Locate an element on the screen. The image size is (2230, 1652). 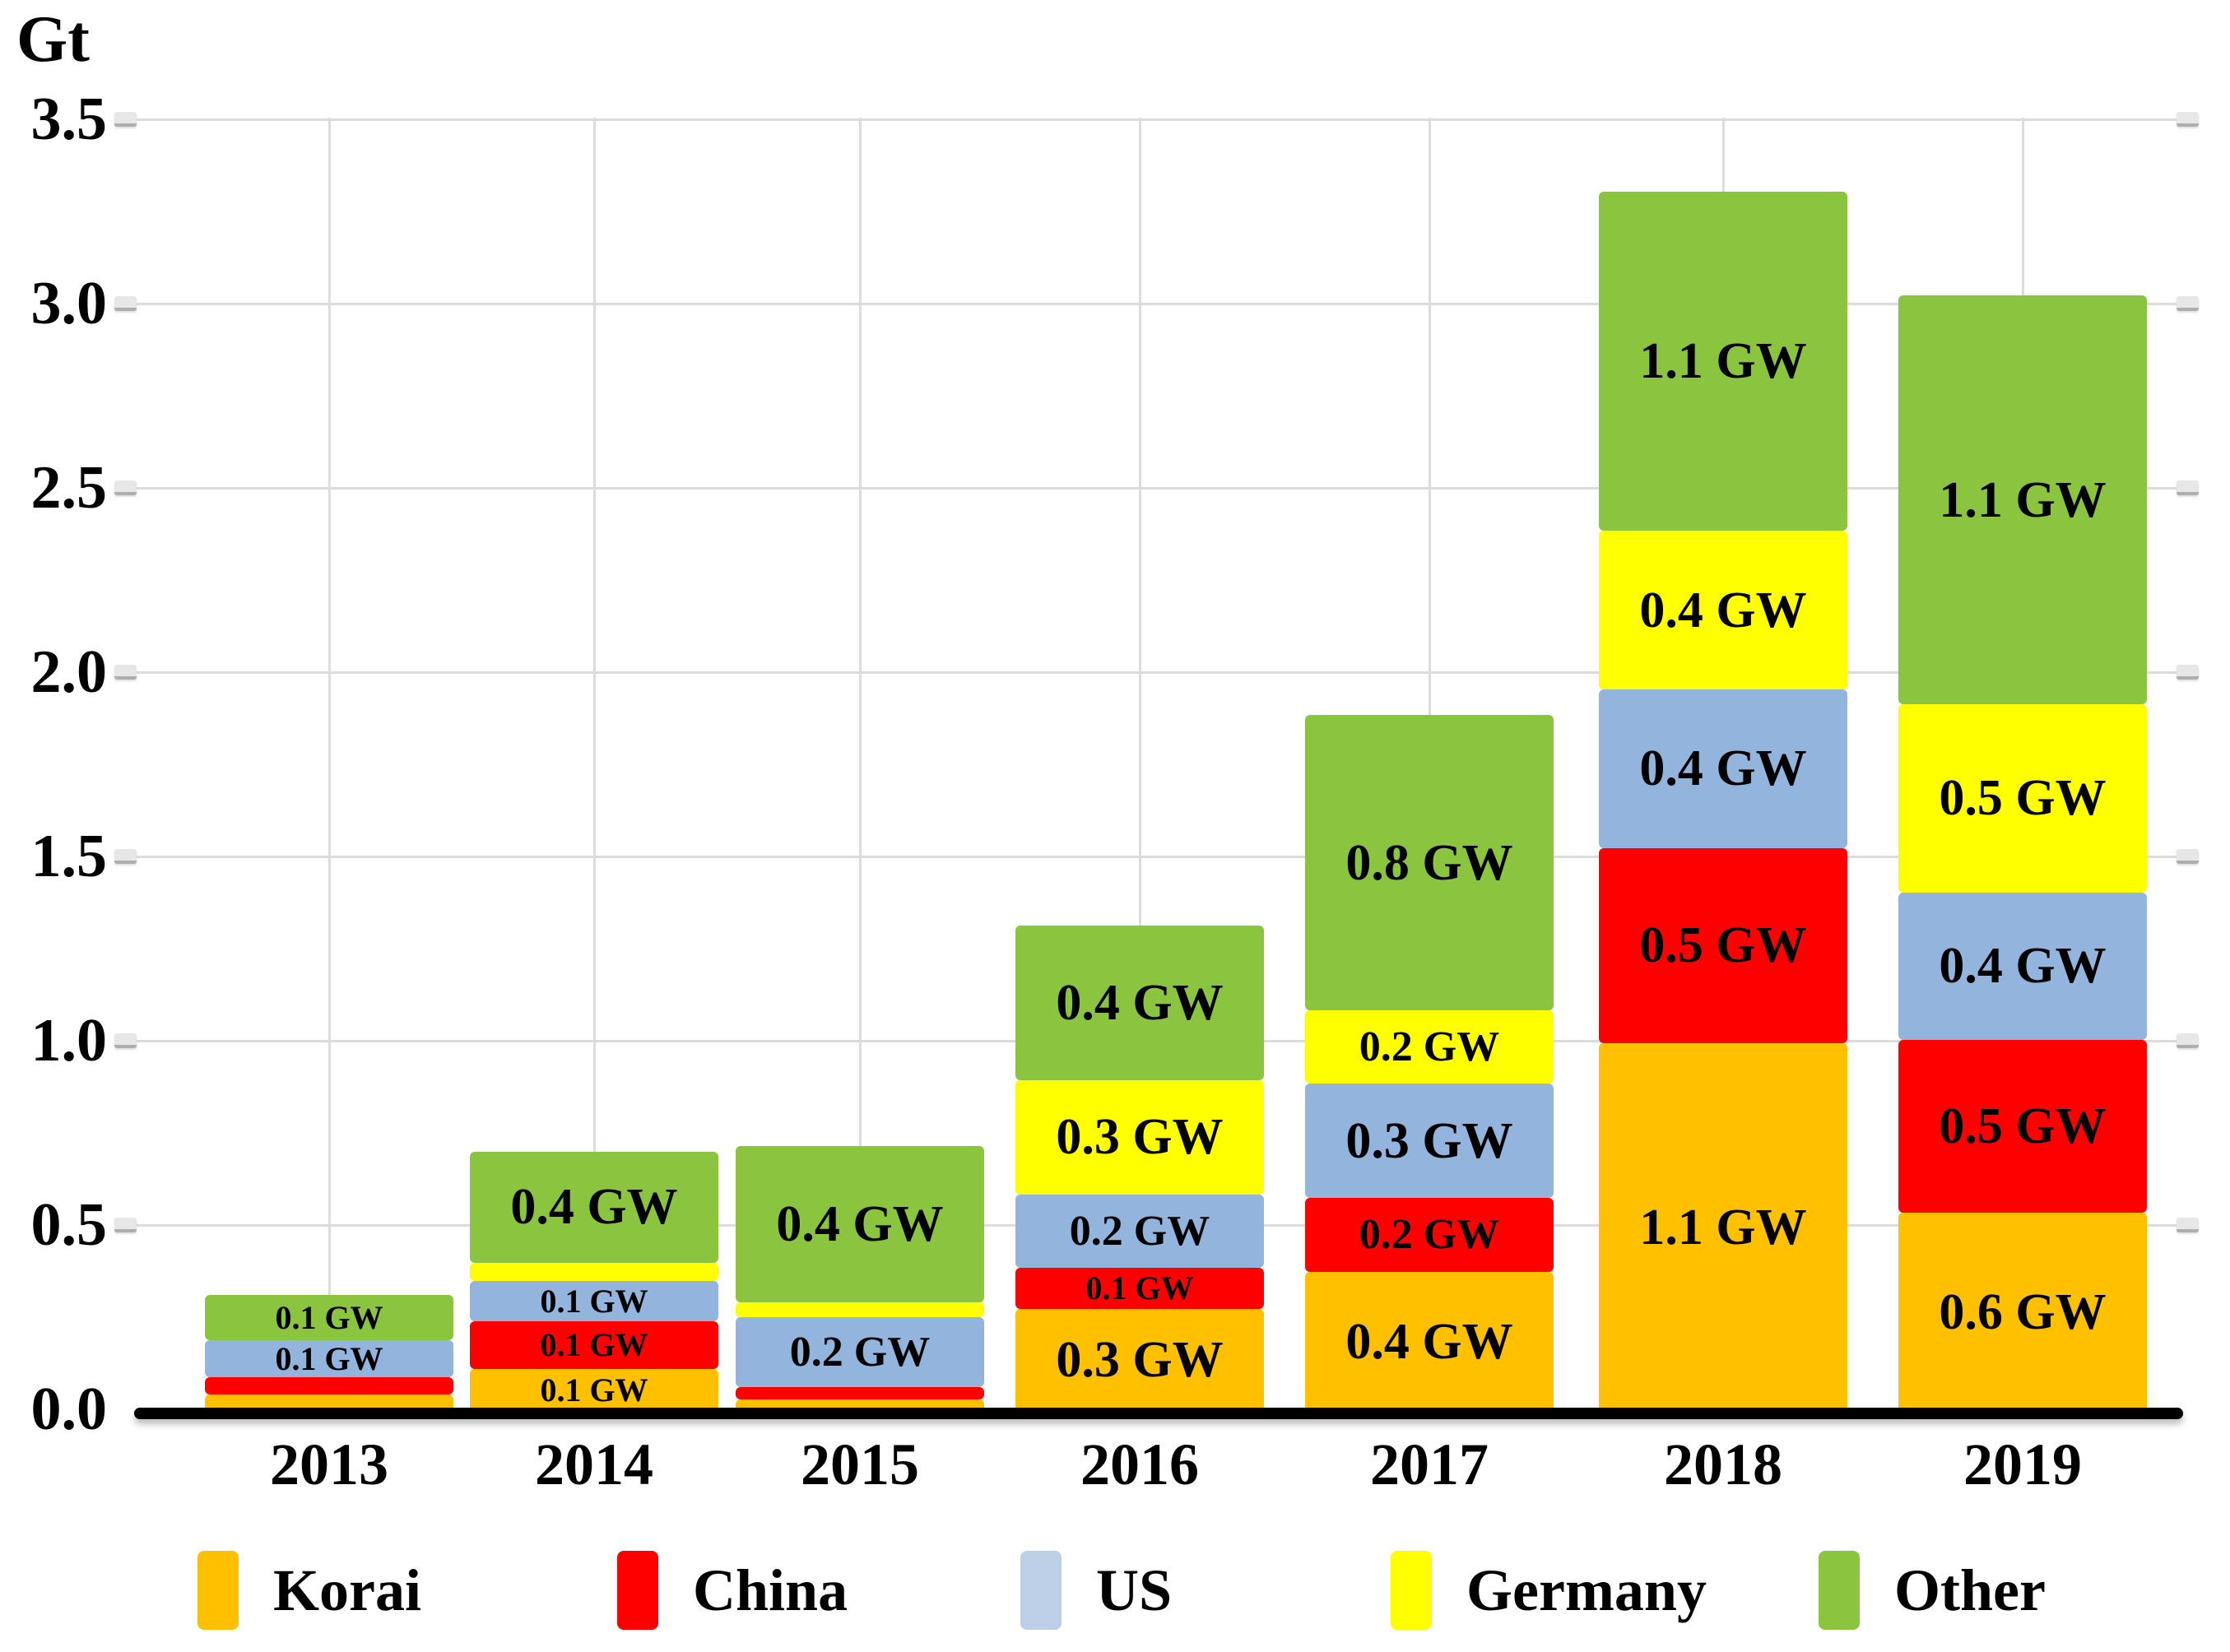
bar-segment-label: 0.6 GW is located at coordinates (2023, 1312).